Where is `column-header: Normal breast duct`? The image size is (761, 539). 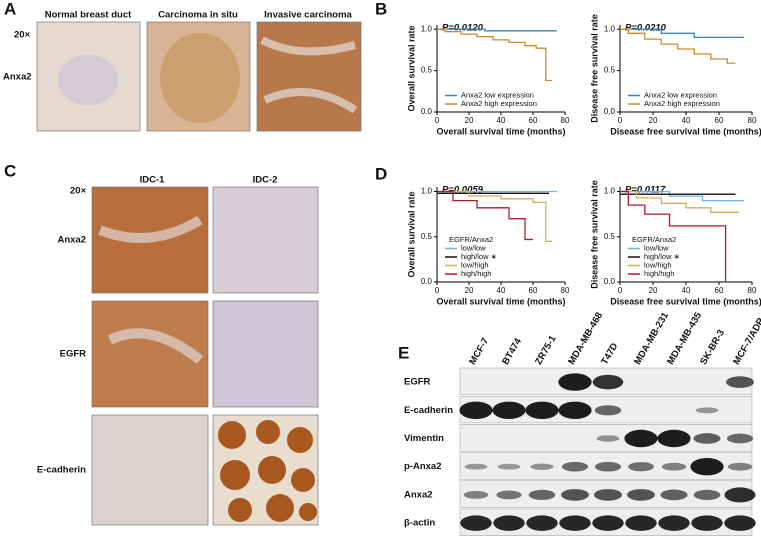
column-header: Normal breast duct is located at coordinates (88, 15).